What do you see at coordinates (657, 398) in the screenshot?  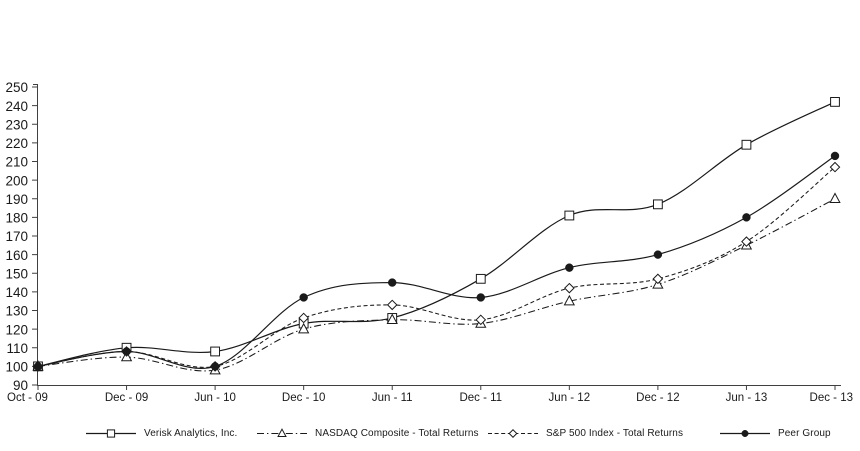 I see `x-axis-tick-label: Dec - 12` at bounding box center [657, 398].